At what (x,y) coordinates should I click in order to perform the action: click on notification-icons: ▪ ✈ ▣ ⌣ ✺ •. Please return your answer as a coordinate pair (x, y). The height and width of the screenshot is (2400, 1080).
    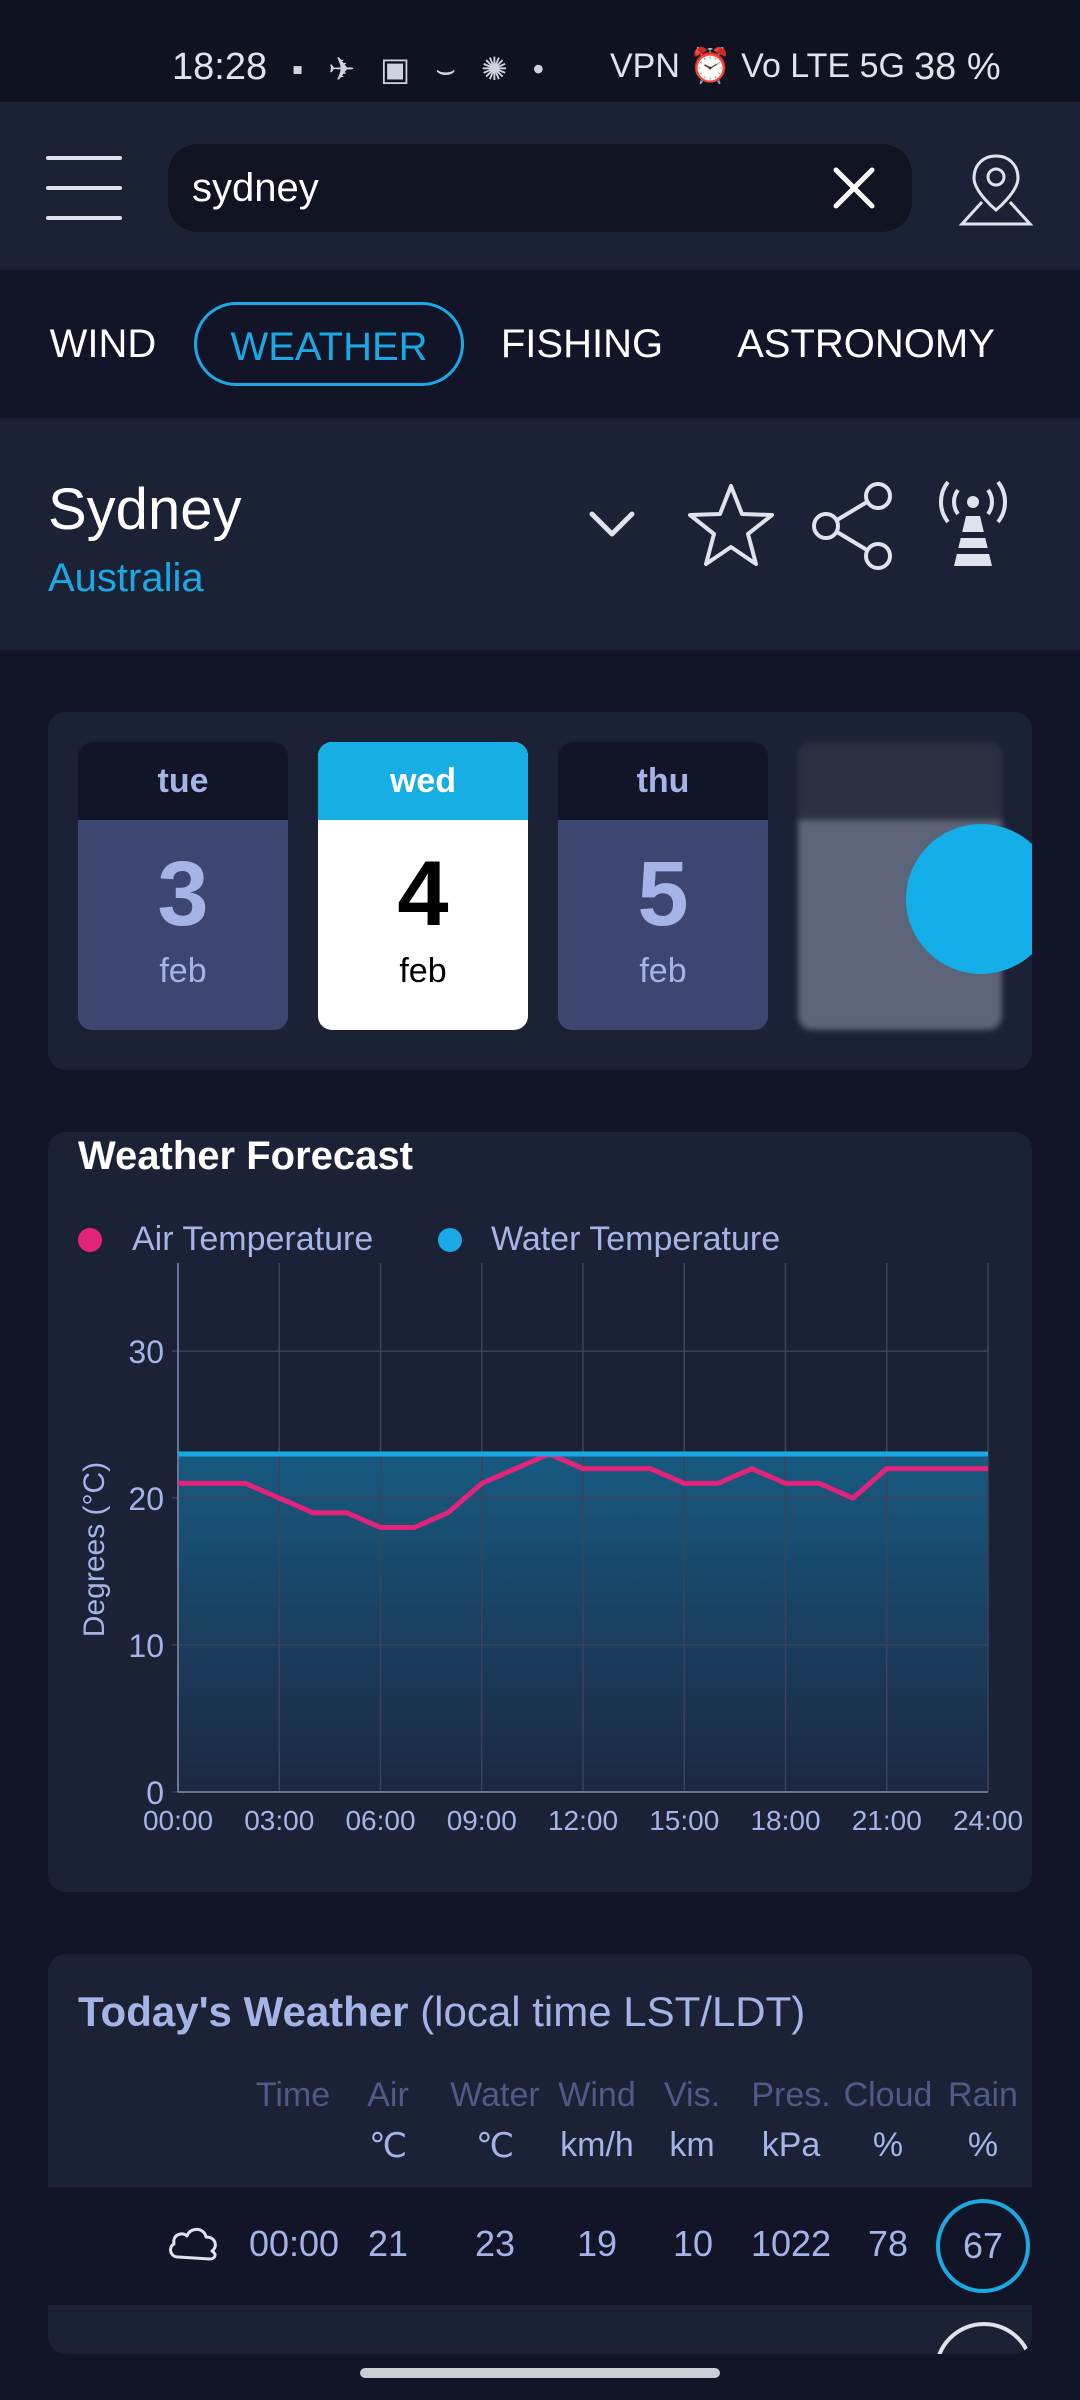
    Looking at the image, I should click on (422, 69).